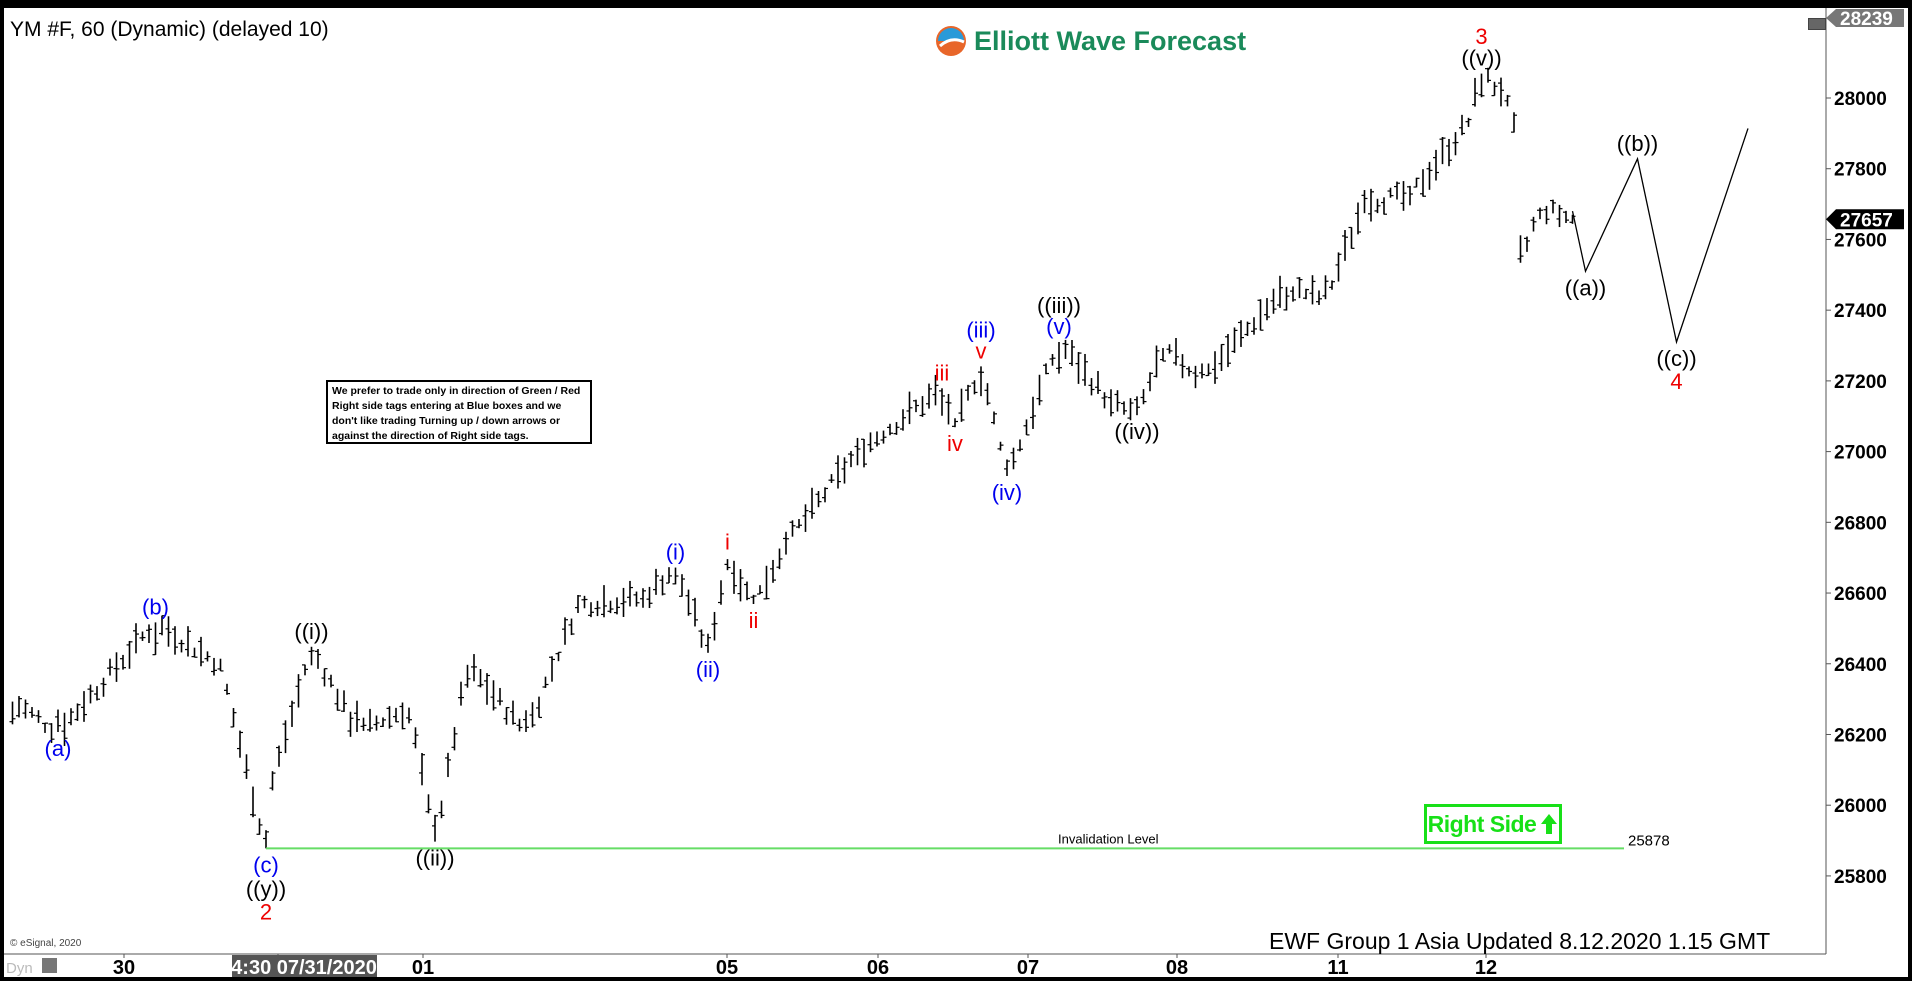  I want to click on logo-globe-icon, so click(951, 41).